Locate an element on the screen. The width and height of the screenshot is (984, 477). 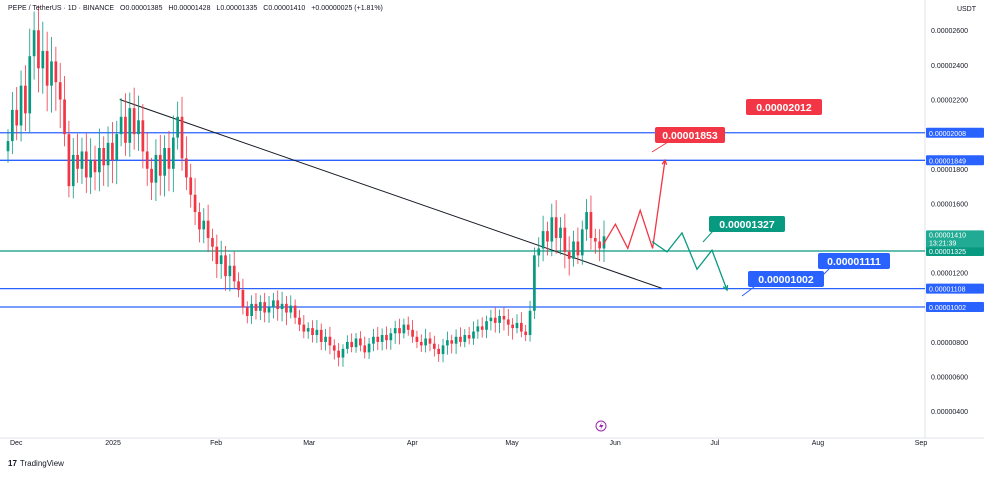
currency-label: USDT is located at coordinates (966, 9).